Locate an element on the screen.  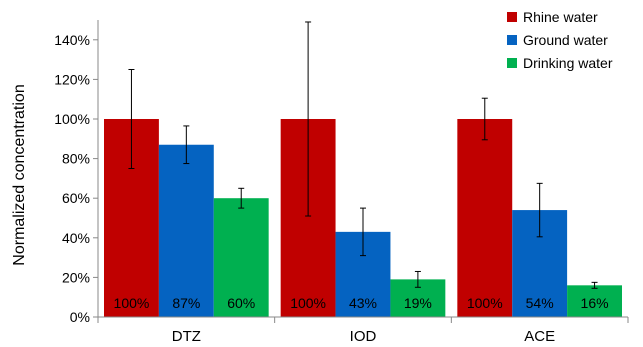
y-tick-label: 140% is located at coordinates (72, 40).